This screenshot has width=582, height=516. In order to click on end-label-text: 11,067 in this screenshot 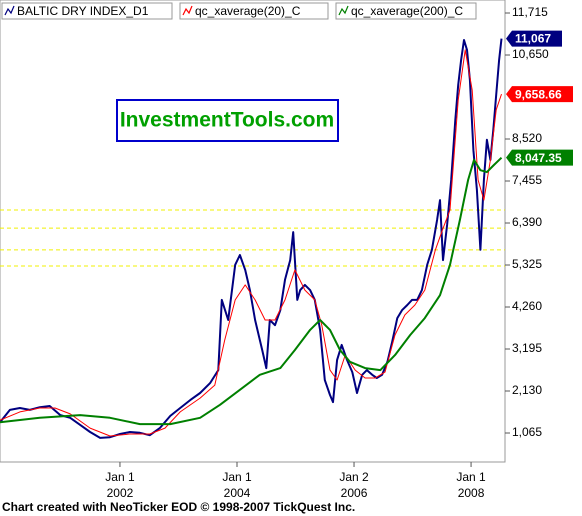, I will do `click(533, 39)`.